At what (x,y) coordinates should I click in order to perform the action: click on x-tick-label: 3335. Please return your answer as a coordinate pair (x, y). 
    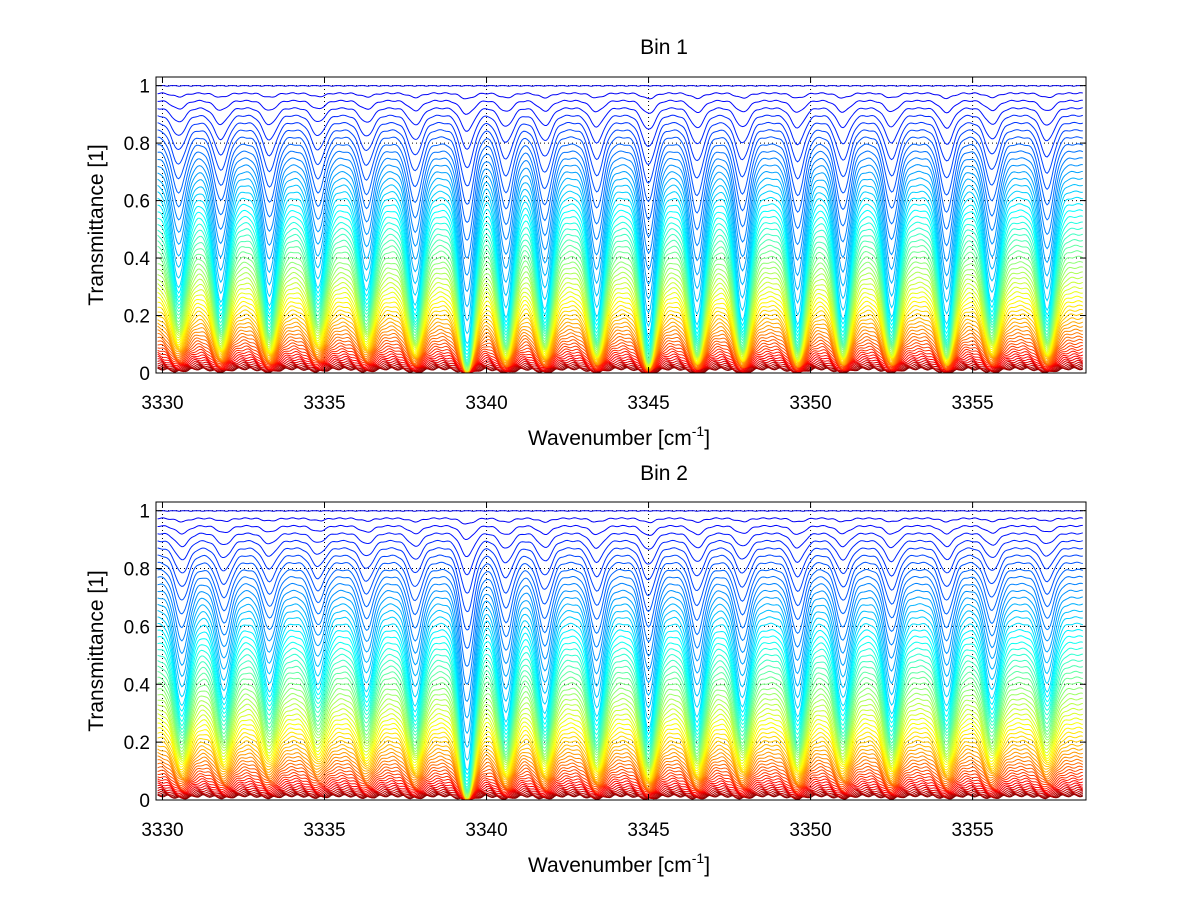
    Looking at the image, I should click on (324, 830).